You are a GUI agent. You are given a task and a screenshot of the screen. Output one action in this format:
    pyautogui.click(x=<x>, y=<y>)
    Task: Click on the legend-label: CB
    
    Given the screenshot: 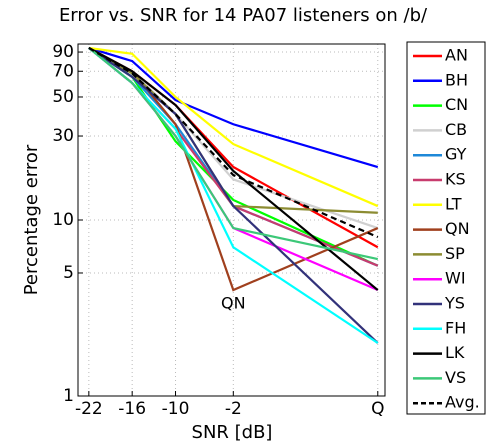 What is the action you would take?
    pyautogui.click(x=456, y=129)
    